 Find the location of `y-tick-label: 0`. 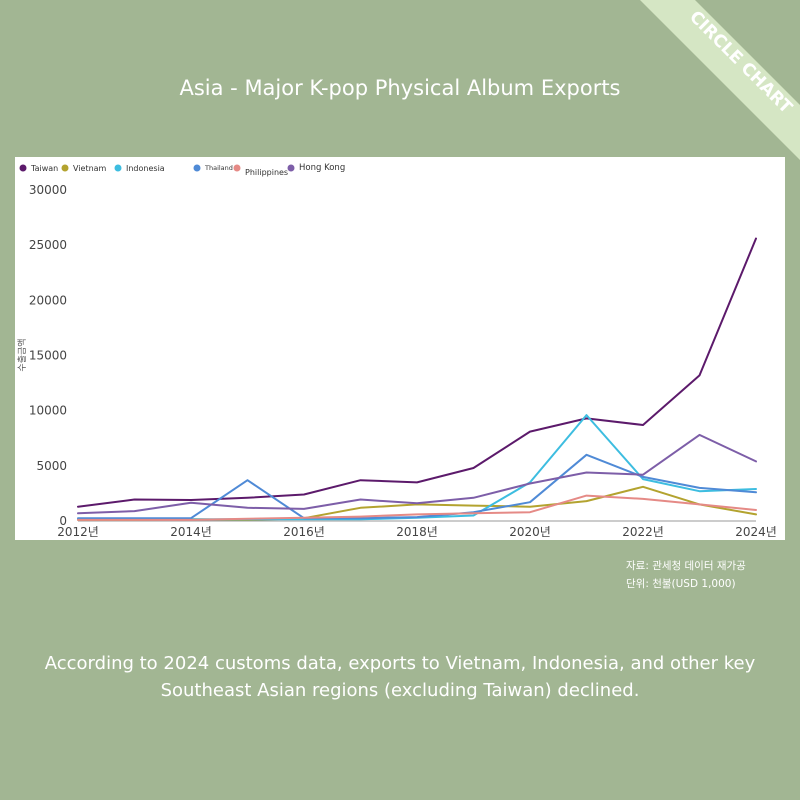

y-tick-label: 0 is located at coordinates (63, 521).